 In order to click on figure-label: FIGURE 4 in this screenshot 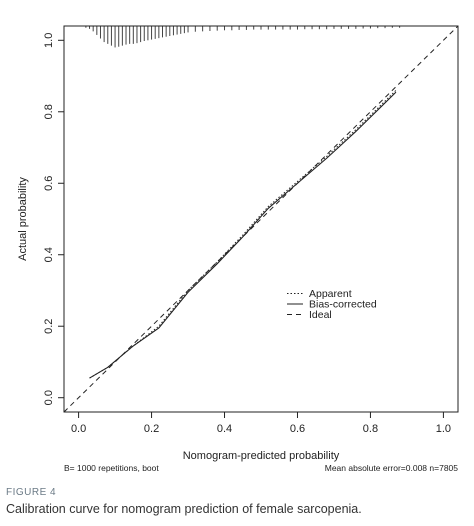, I will do `click(31, 492)`.